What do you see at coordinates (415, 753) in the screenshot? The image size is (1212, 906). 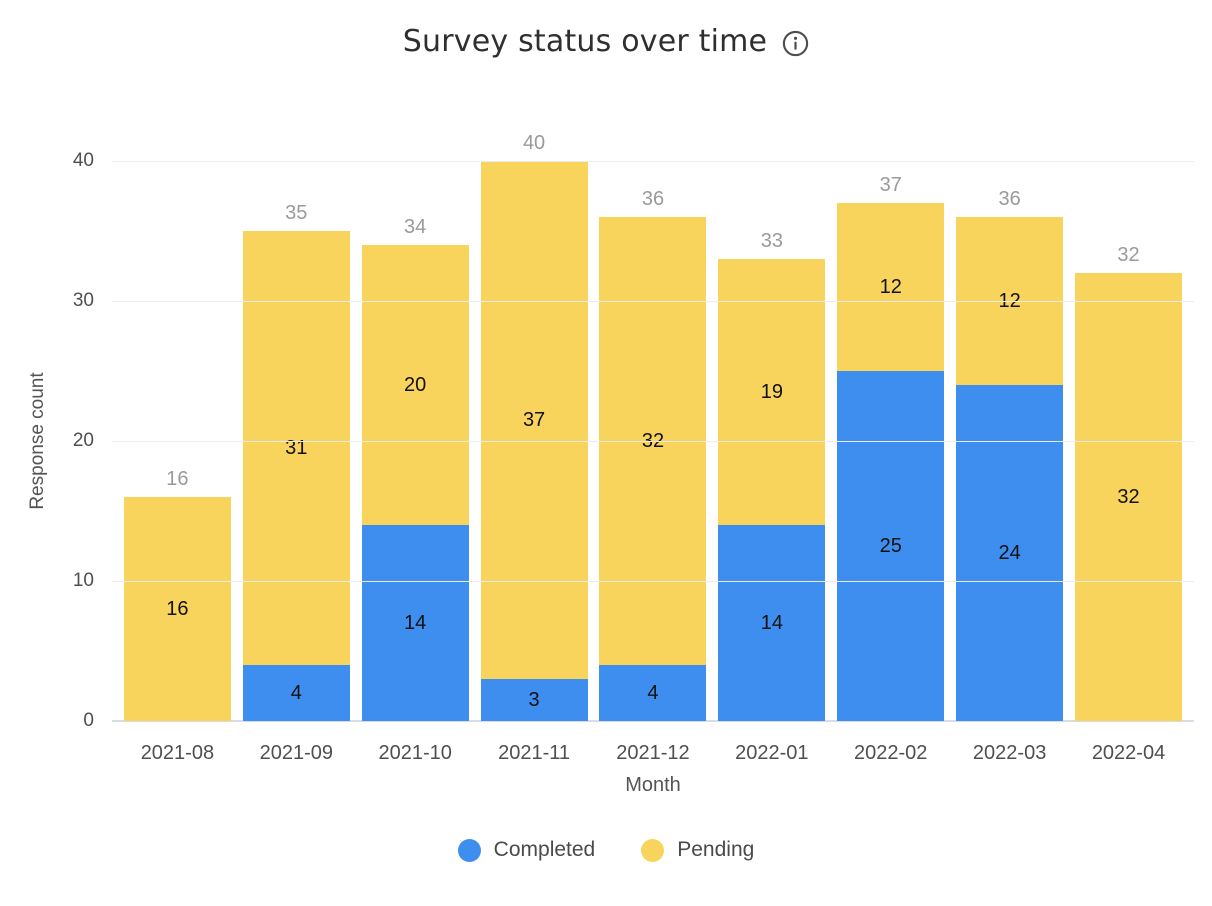 I see `x-tick-label: 2021-10` at bounding box center [415, 753].